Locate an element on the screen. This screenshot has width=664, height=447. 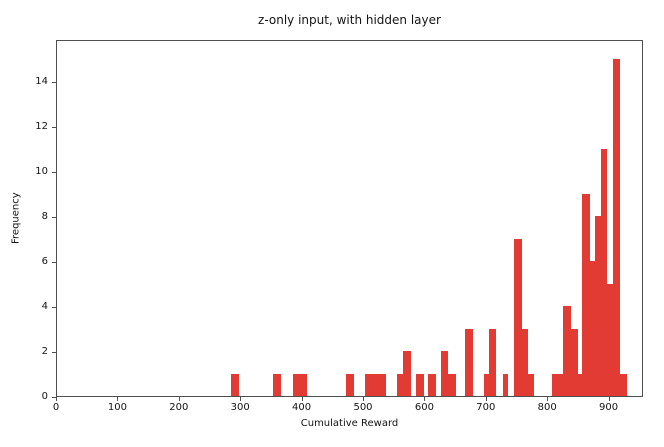
y-tick-label: 0 is located at coordinates (44, 396).